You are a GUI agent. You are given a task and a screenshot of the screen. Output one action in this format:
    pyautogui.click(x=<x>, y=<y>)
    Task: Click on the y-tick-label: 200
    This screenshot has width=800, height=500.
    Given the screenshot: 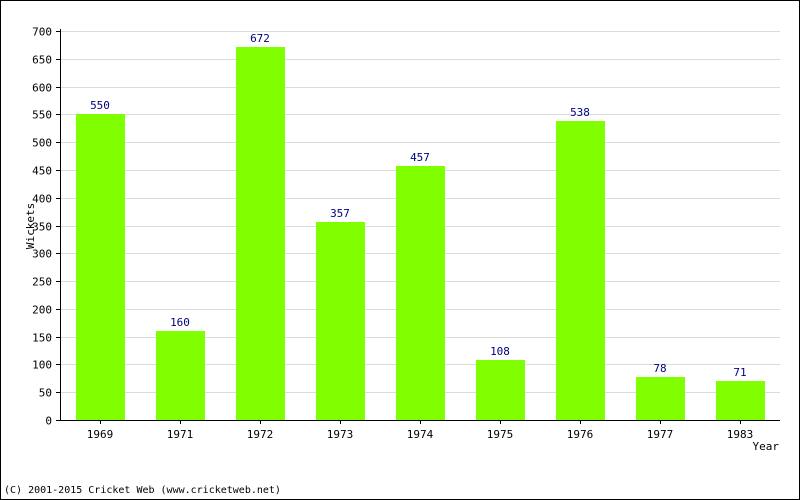 What is the action you would take?
    pyautogui.click(x=42, y=310)
    